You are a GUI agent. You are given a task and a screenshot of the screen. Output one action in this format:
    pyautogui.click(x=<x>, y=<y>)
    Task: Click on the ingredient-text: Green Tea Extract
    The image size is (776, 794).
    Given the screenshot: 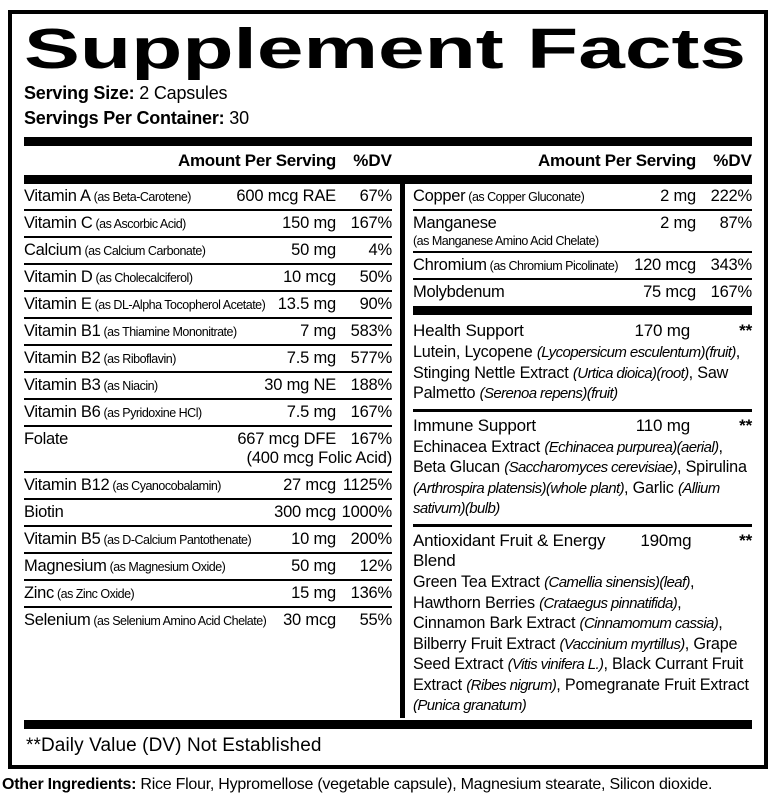 What is the action you would take?
    pyautogui.click(x=479, y=581)
    